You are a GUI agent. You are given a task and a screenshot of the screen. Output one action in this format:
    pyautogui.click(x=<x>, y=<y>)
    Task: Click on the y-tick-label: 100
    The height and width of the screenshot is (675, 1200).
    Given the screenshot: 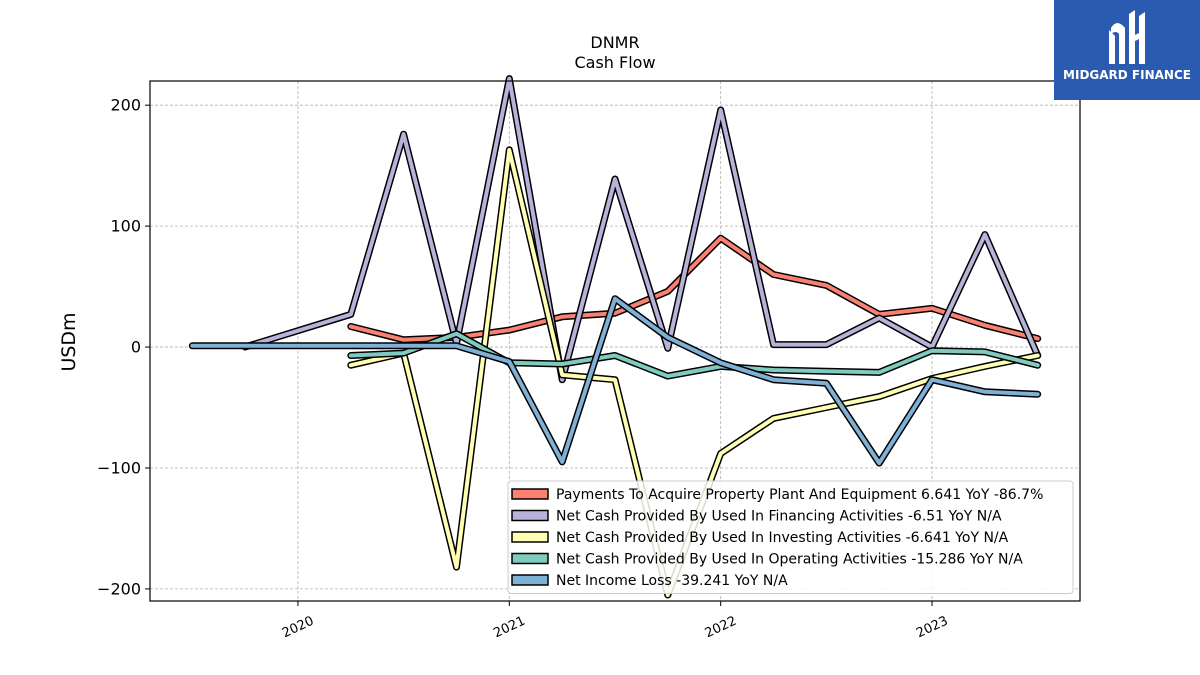 What is the action you would take?
    pyautogui.click(x=125, y=226)
    